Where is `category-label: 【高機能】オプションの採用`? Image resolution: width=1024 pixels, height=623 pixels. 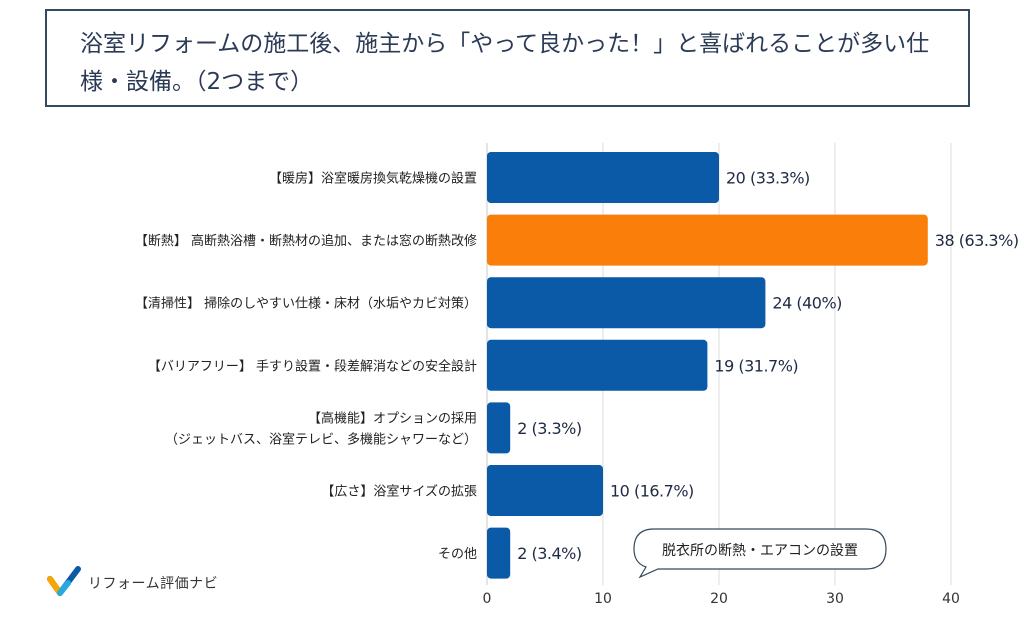 category-label: 【高機能】オプションの採用 is located at coordinates (392, 418).